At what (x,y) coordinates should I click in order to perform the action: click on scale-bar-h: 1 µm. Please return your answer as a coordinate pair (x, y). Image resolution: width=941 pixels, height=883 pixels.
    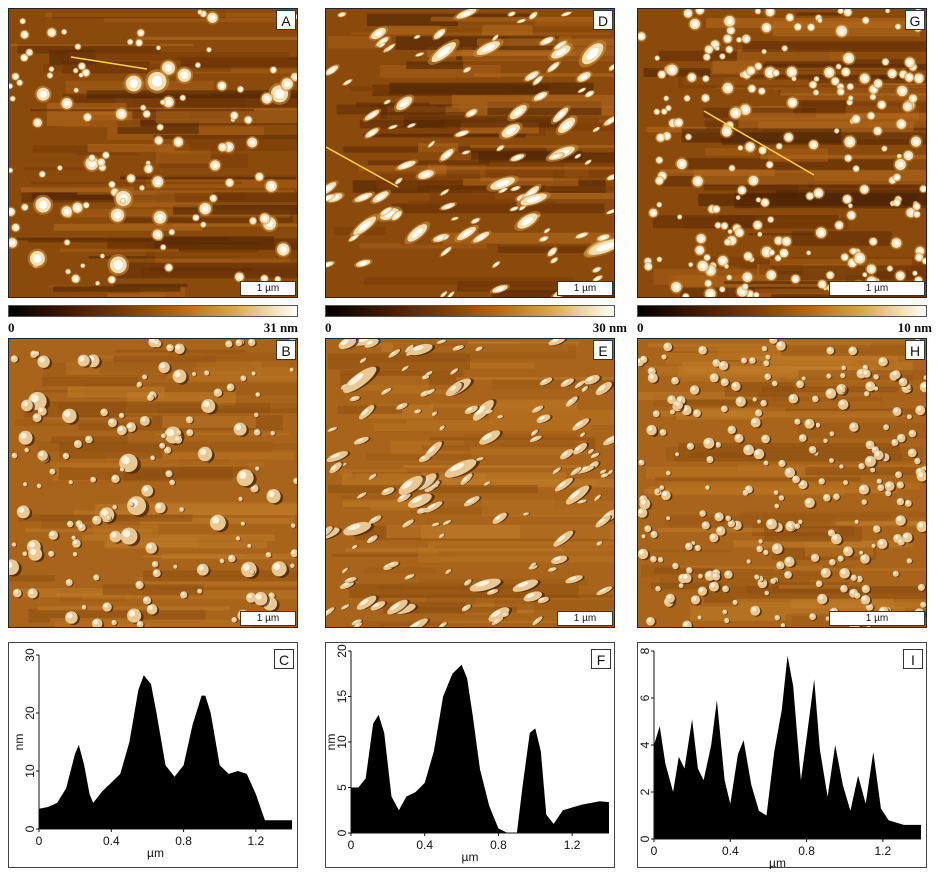
    Looking at the image, I should click on (877, 618).